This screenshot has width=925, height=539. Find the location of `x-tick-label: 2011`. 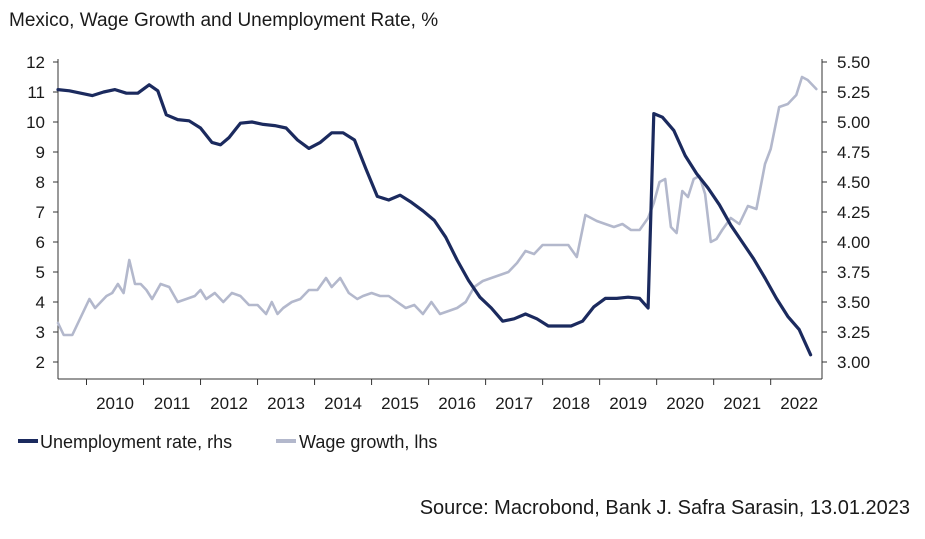

x-tick-label: 2011 is located at coordinates (172, 403).